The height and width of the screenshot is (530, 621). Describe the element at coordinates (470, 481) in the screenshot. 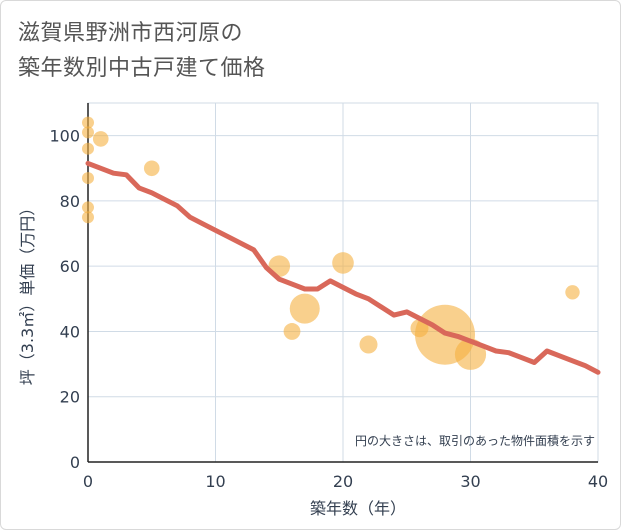

I see `x-tick-label: 30` at that location.